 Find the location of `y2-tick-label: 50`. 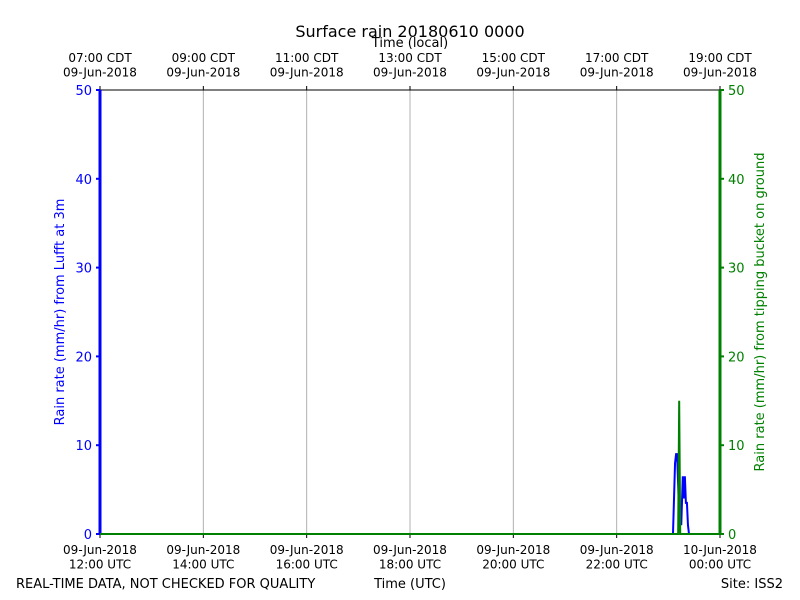

y2-tick-label: 50 is located at coordinates (736, 91).